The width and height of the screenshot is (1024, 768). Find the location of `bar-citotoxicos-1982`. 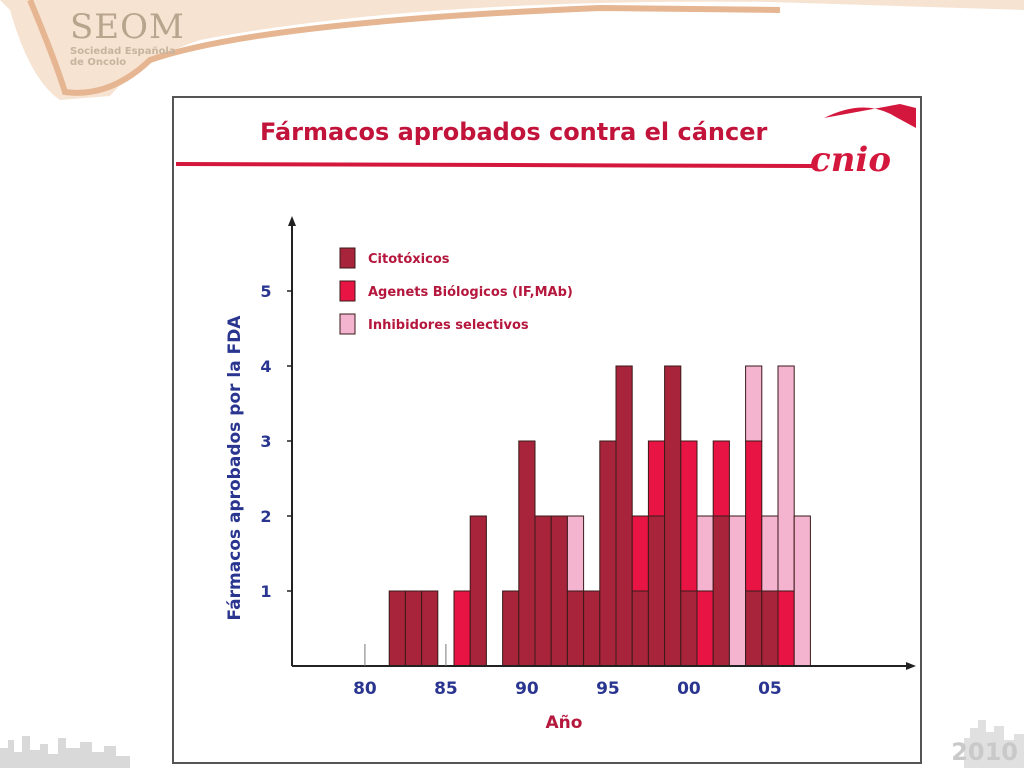

bar-citotoxicos-1982 is located at coordinates (397, 628).